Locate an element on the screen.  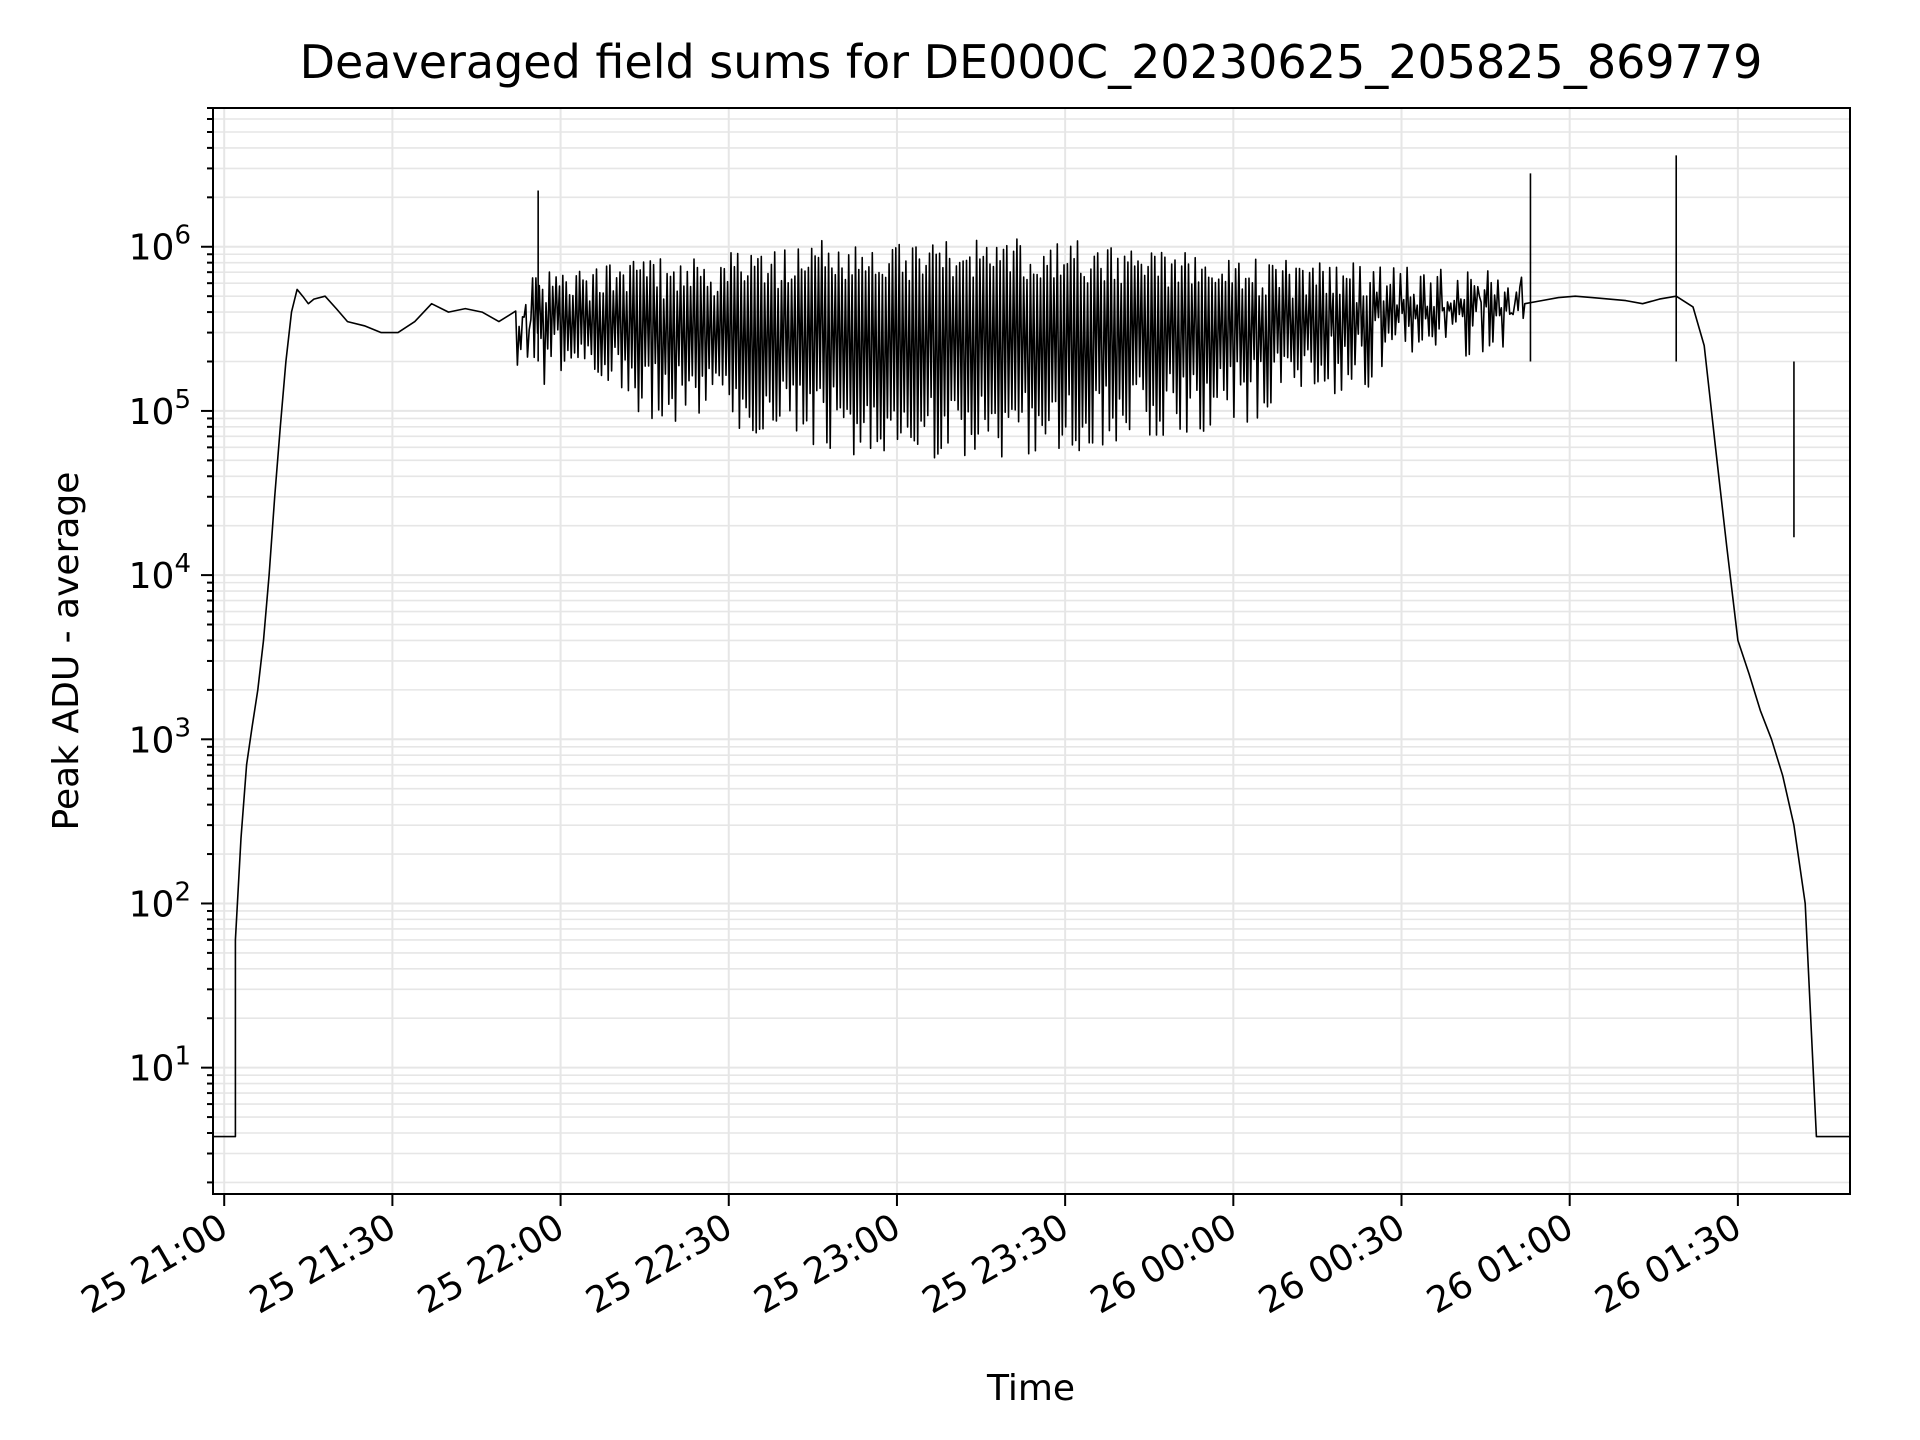
y-tick-exponent: 5 is located at coordinates (182, 400).